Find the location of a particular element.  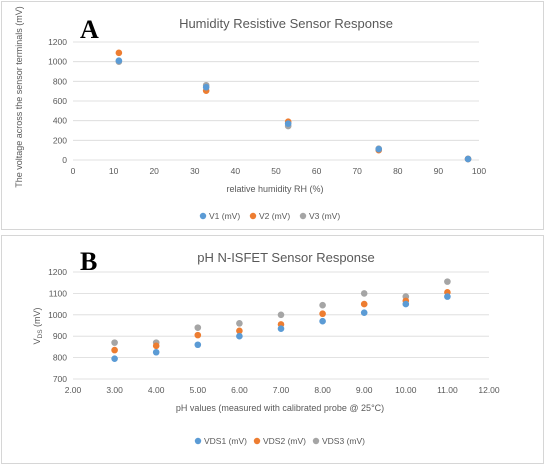

chart-a-y-tick-label: 1200 is located at coordinates (57, 42).